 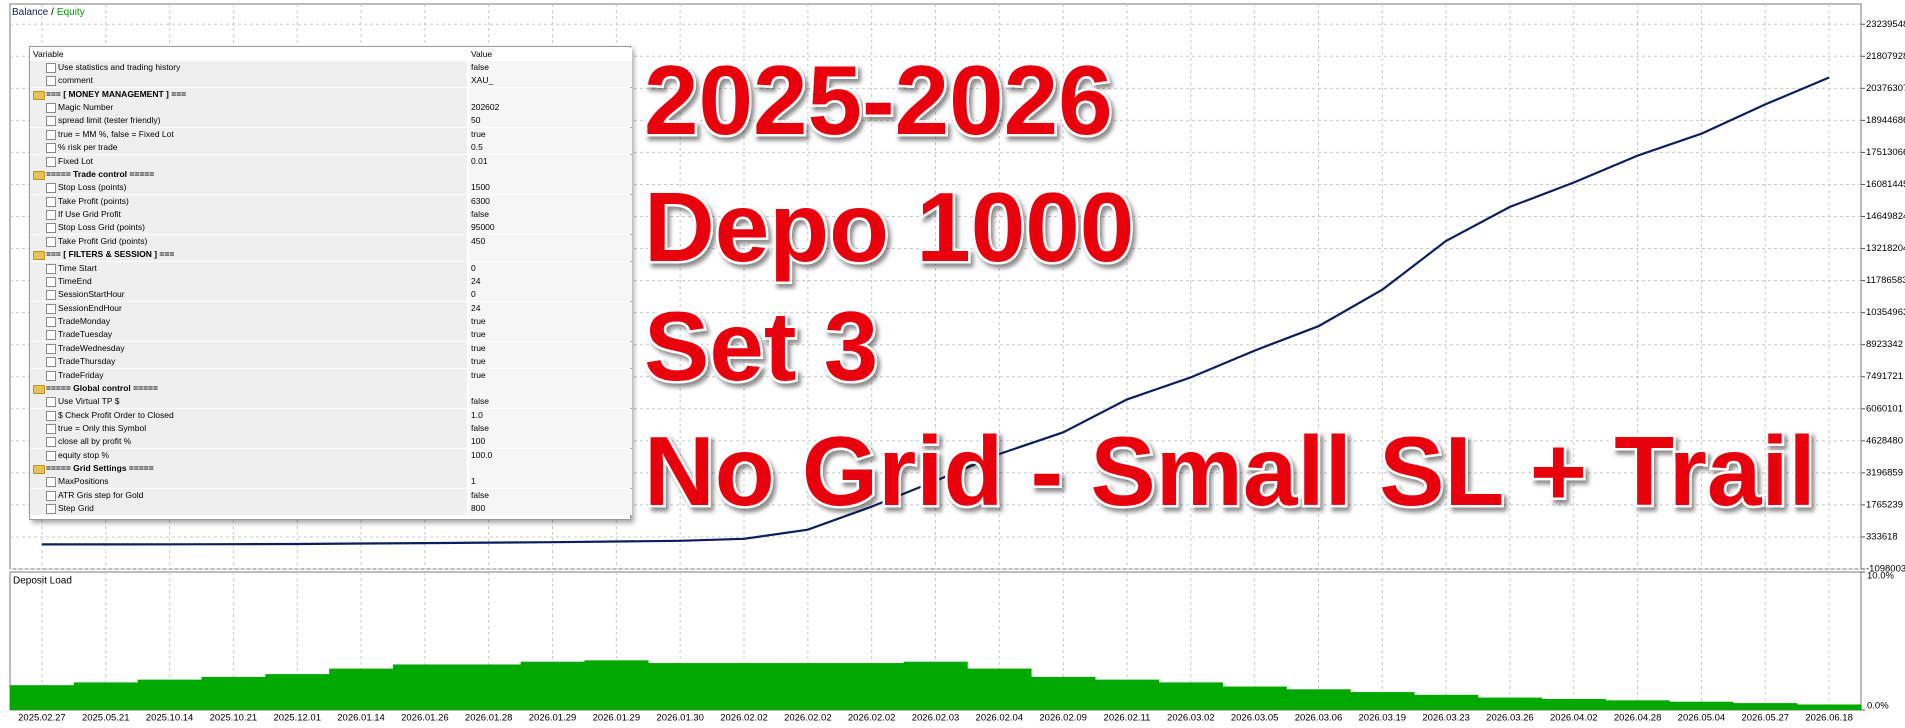 What do you see at coordinates (1885, 569) in the screenshot?
I see `y-tick-label: -1098003` at bounding box center [1885, 569].